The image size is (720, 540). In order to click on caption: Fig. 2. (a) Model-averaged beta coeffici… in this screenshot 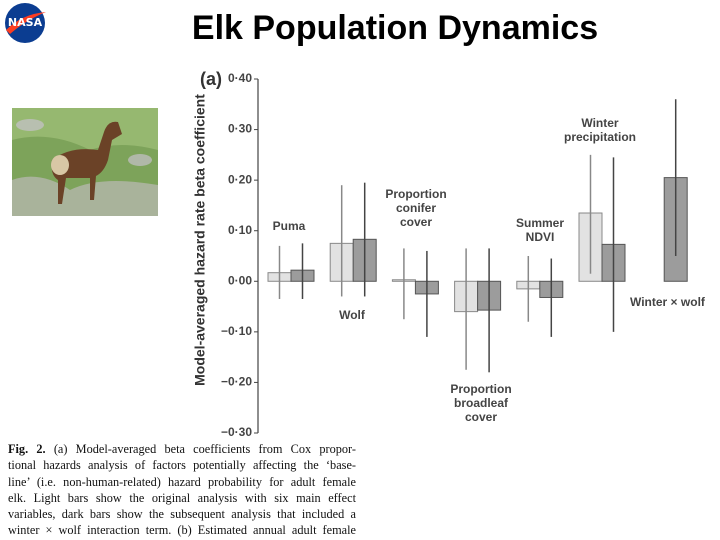, I will do `click(182, 490)`.